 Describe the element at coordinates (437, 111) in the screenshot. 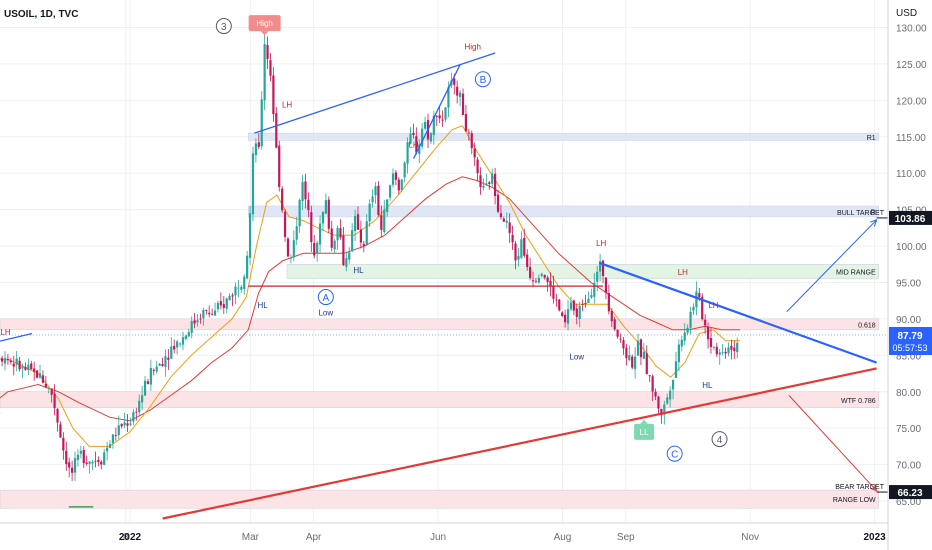

I see `trendline-inner-rise` at that location.